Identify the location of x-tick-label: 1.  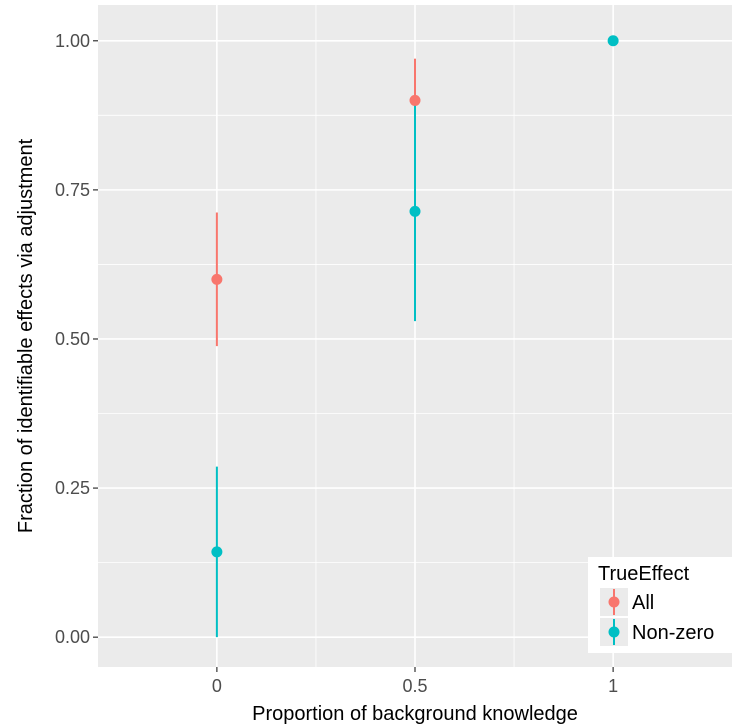
(613, 686).